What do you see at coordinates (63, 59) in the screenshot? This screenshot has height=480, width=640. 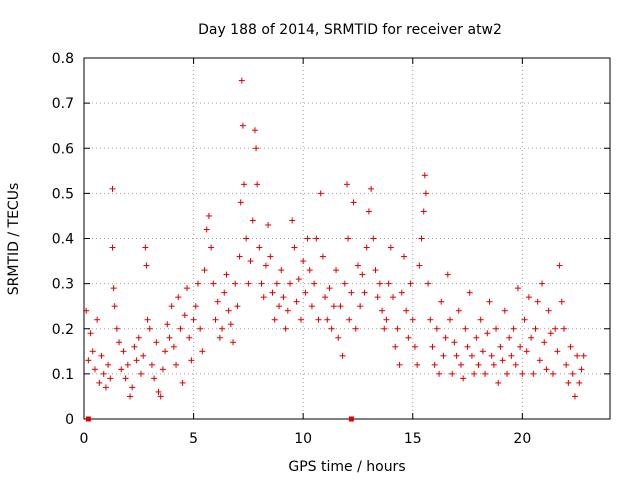 I see `y-tick-label: 0.8` at bounding box center [63, 59].